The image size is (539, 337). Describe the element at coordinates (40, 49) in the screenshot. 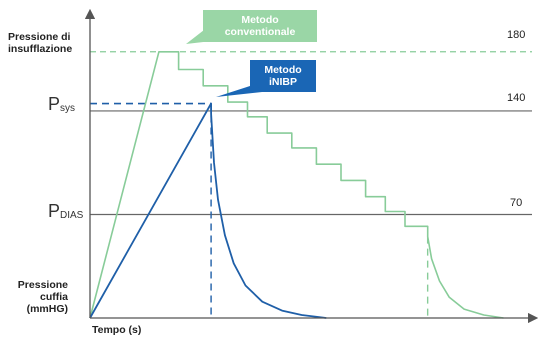

I see `y-axis-top-label-line-2: insufflazione` at that location.